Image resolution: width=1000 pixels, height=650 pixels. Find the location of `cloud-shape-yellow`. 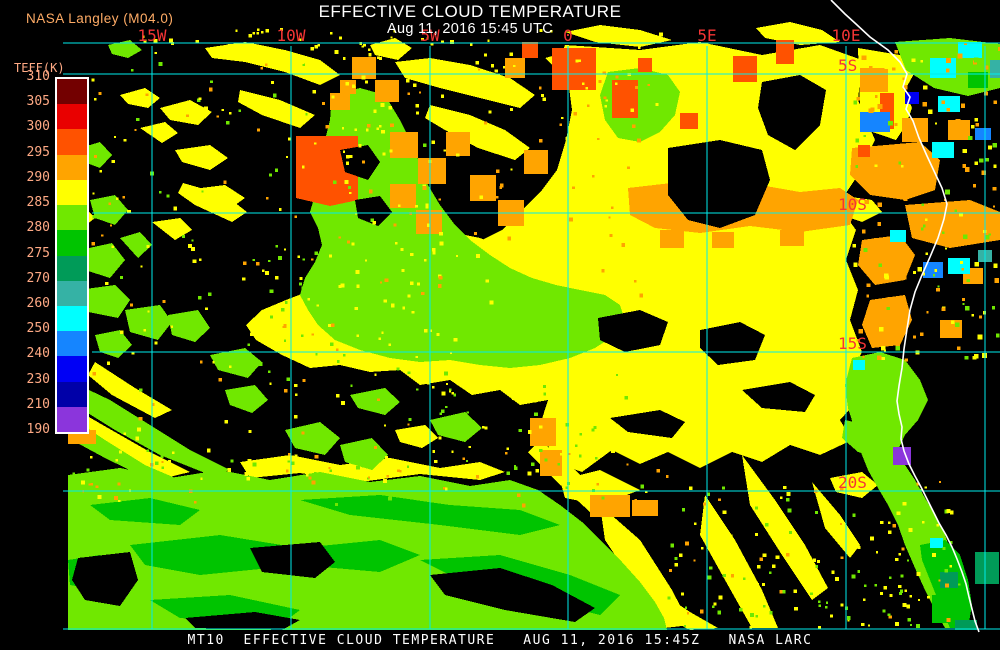

cloud-shape-yellow is located at coordinates (276, 109).